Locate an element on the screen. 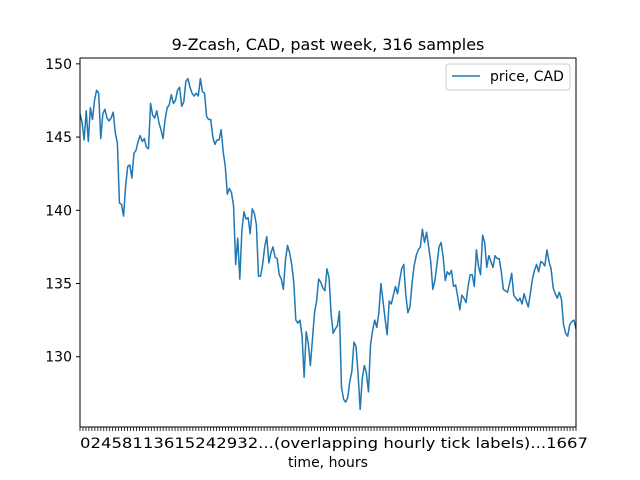 This screenshot has height=480, width=640. y-tick-label-150: 150 is located at coordinates (58, 65).